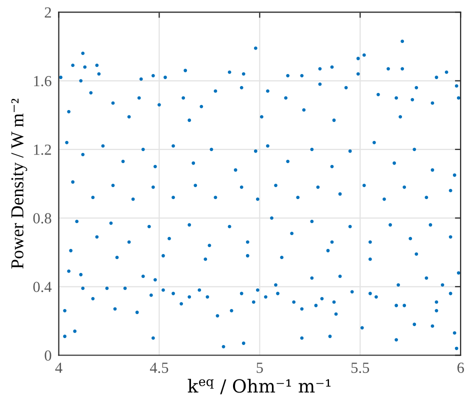 The image size is (470, 406). I want to click on y-tick-label: 2, so click(47, 12).